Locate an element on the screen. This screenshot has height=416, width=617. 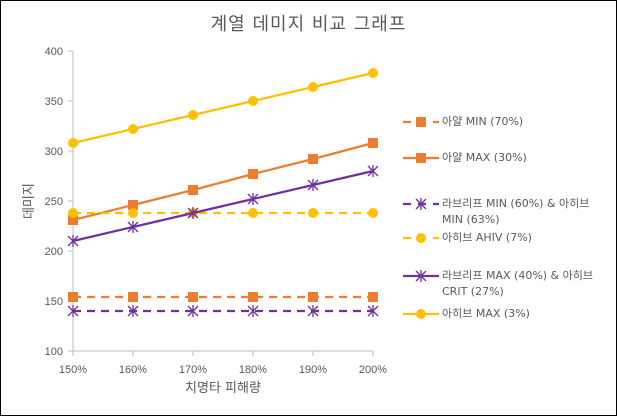
legend-item: 라브리프 MIN (60%) & 아히브 MIN (63%) is located at coordinates (502, 212).